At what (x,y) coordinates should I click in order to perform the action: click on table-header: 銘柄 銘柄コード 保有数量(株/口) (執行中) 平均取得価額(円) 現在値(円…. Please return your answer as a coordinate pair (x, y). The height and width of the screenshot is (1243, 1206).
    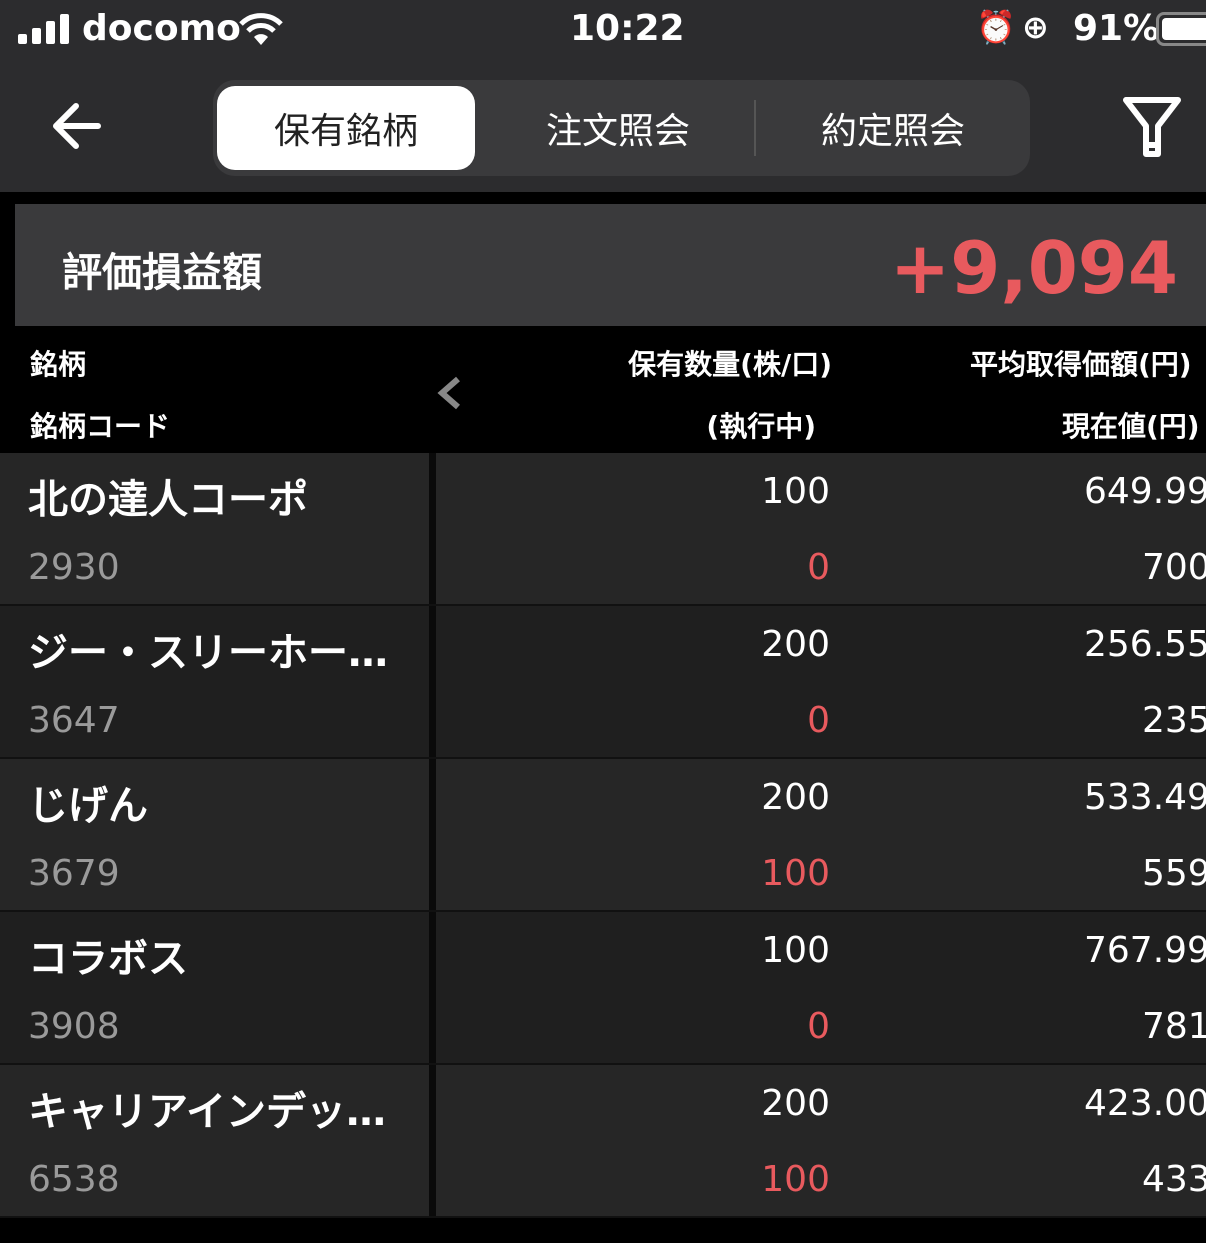
    Looking at the image, I should click on (603, 390).